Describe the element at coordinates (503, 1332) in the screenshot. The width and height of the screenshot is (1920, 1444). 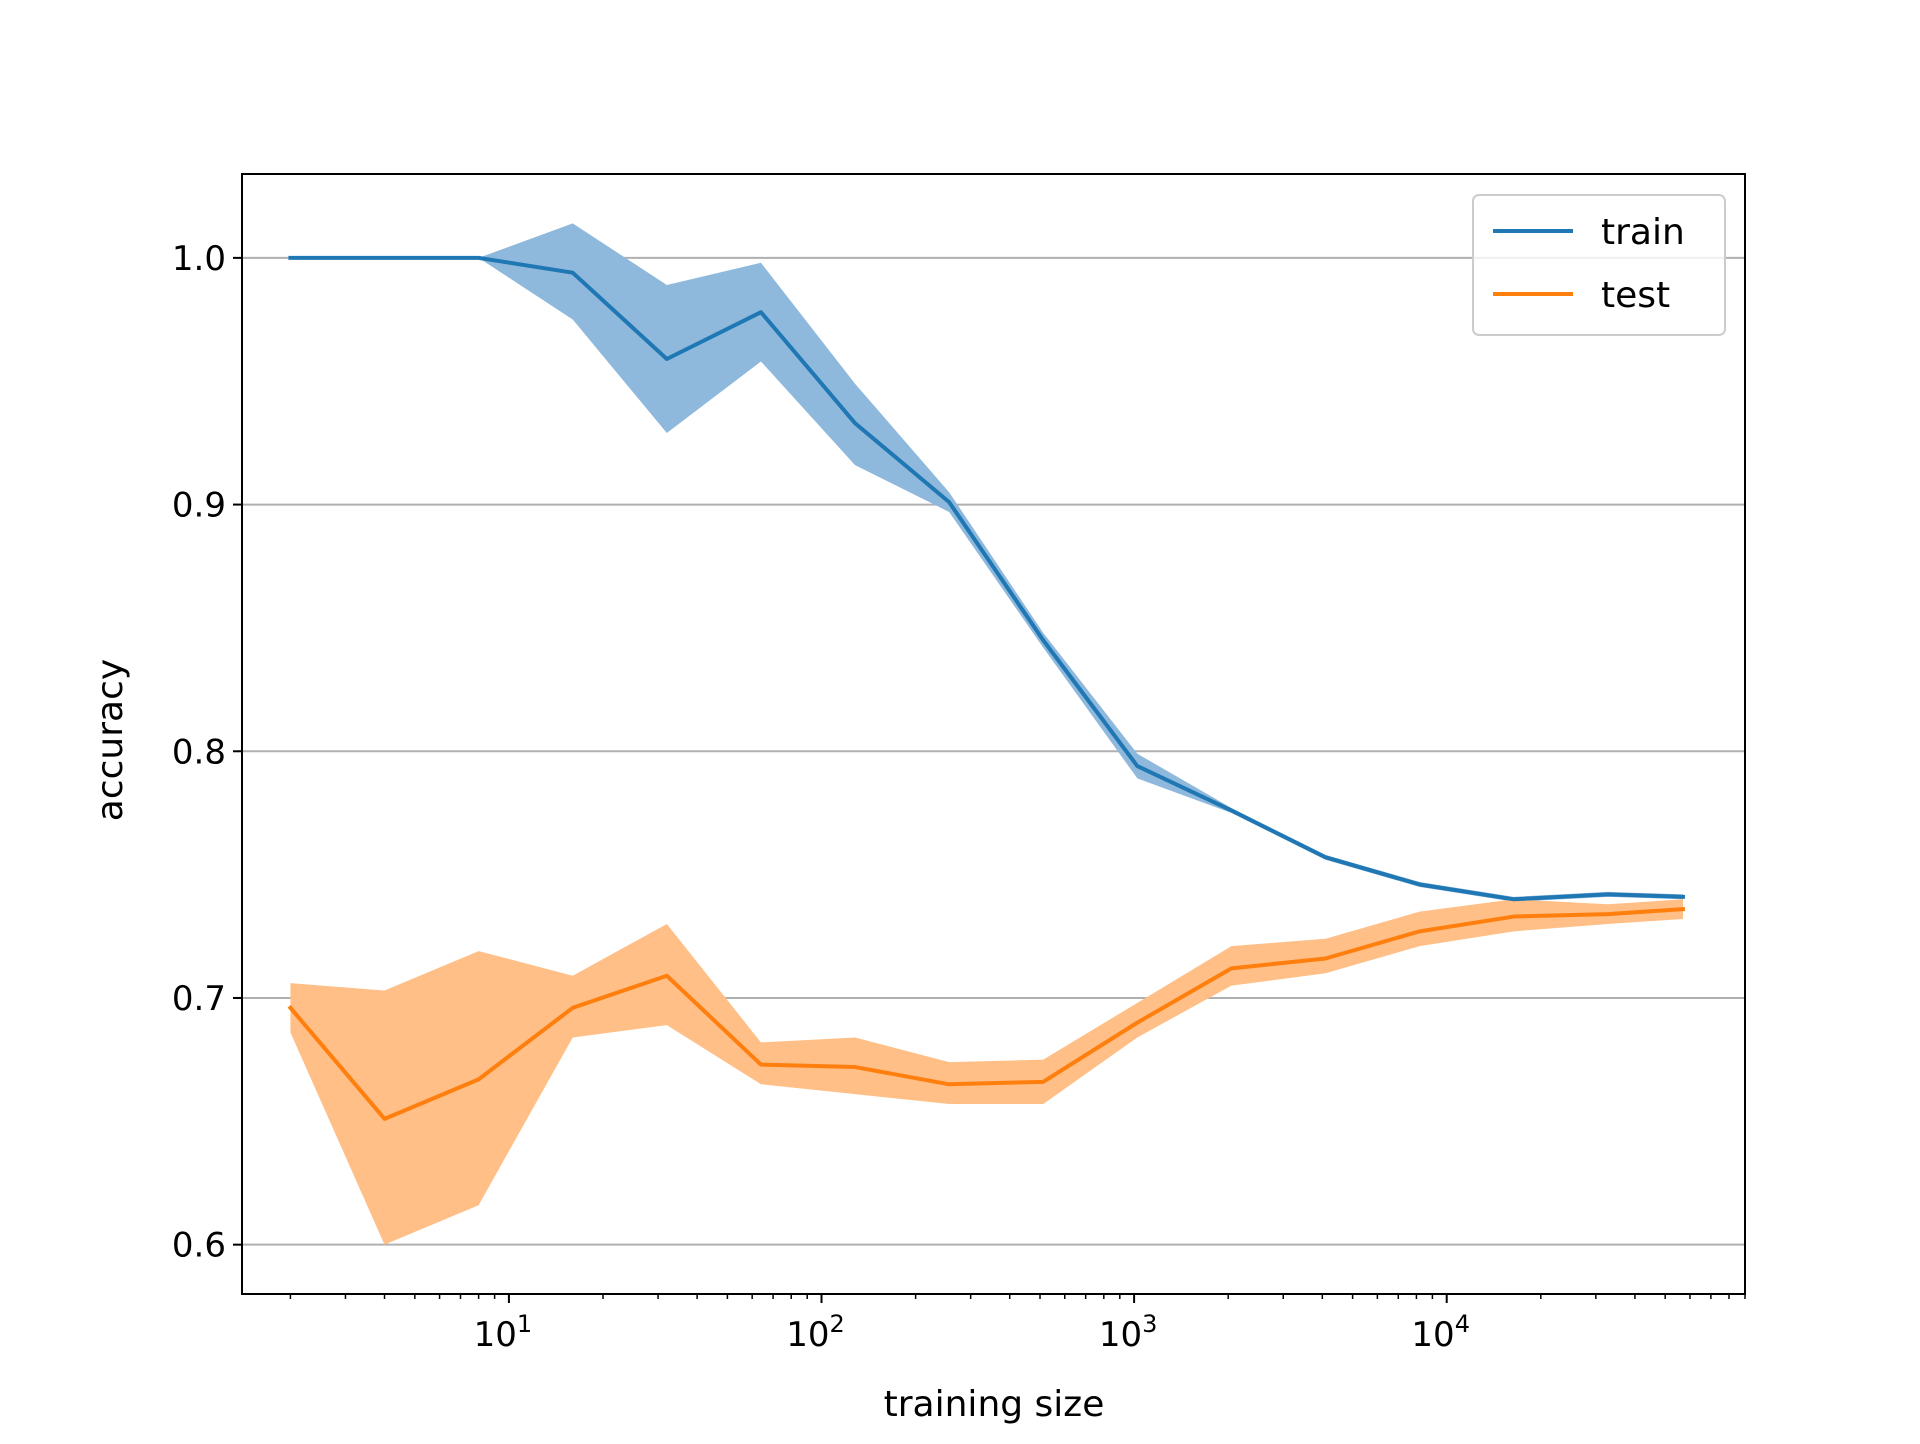
I see `x-tick-label: 10¹` at that location.